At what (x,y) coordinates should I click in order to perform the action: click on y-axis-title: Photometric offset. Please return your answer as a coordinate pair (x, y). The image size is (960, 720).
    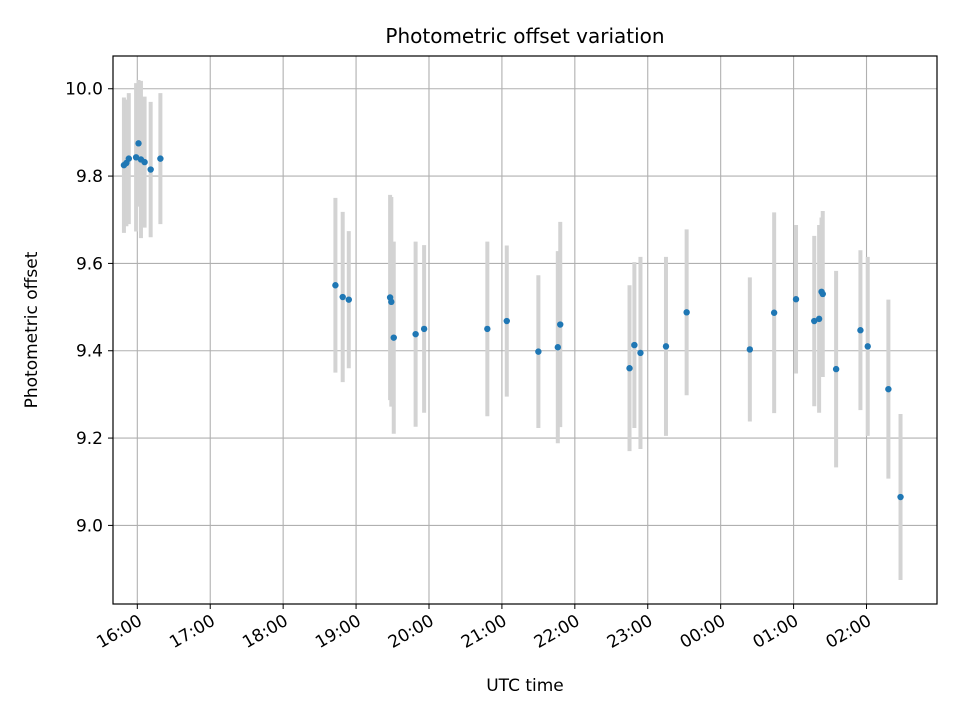
    Looking at the image, I should click on (32, 329).